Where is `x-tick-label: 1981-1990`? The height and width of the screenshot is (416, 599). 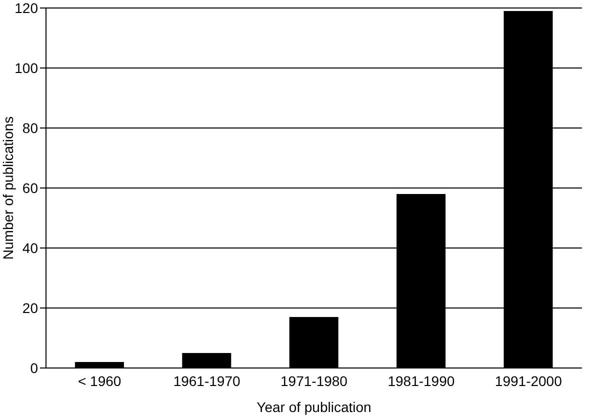
x-tick-label: 1981-1990 is located at coordinates (421, 380).